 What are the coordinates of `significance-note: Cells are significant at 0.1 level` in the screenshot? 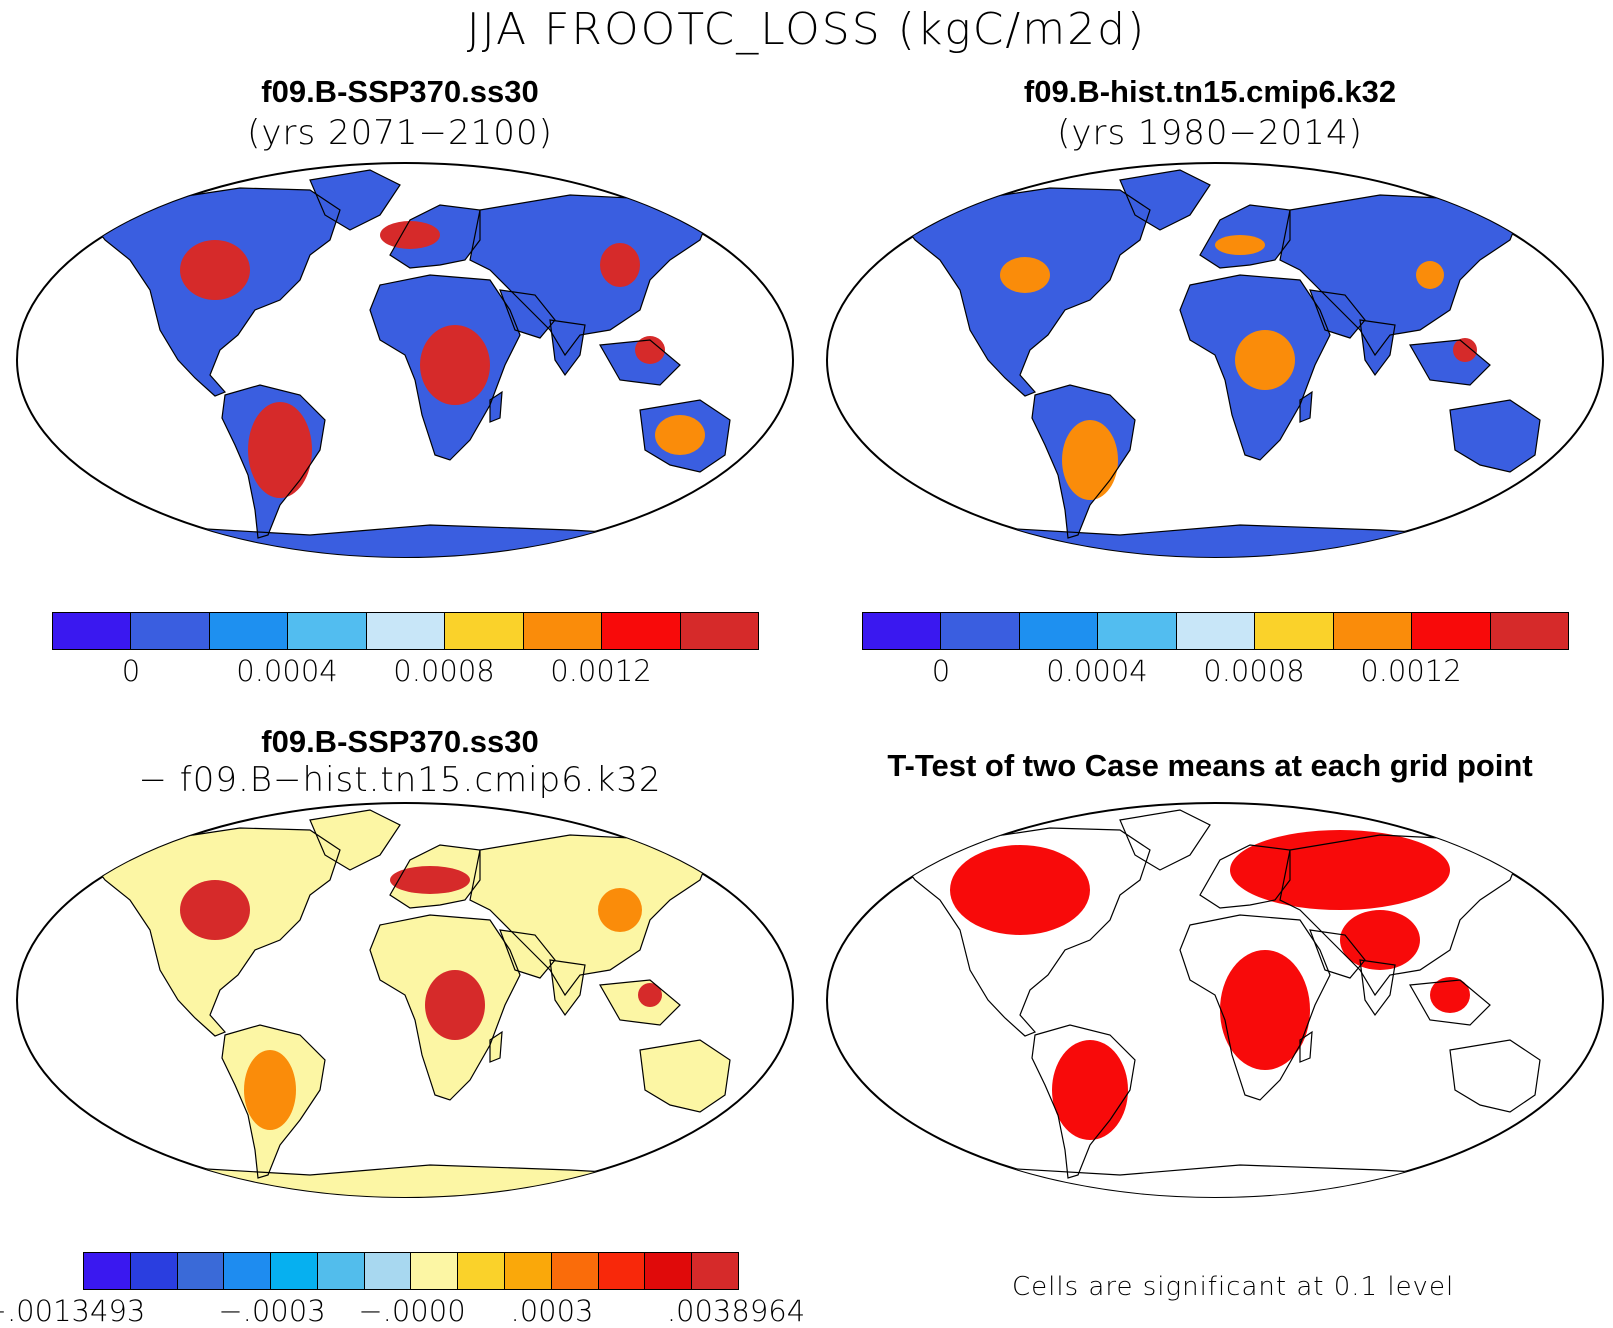 It's located at (1233, 1287).